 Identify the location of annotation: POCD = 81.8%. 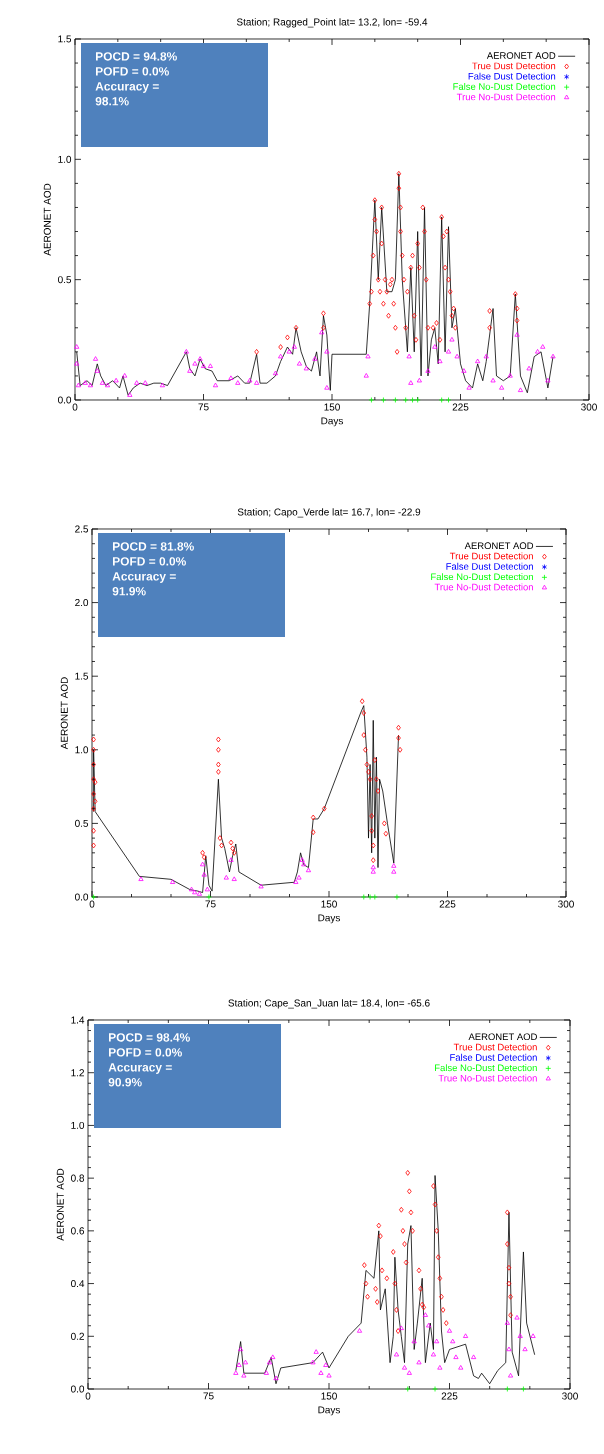
(153, 546).